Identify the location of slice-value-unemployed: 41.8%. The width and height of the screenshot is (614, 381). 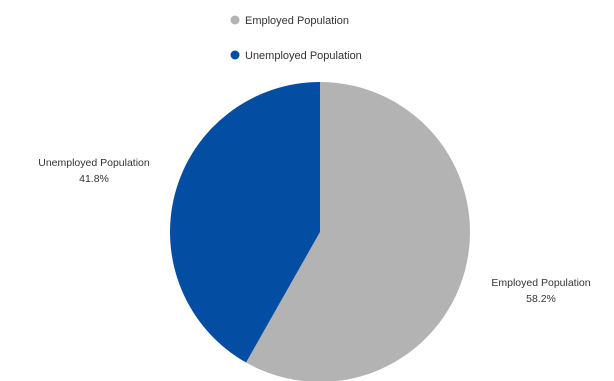
(94, 179).